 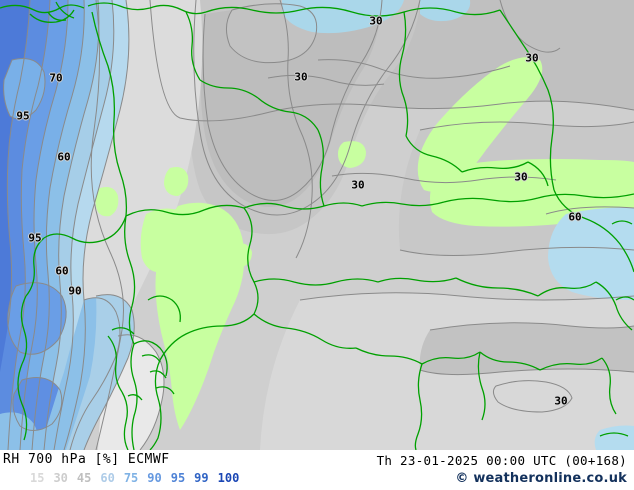 I want to click on product-title: RH 700 hPa [%] ECMWF, so click(x=86, y=459).